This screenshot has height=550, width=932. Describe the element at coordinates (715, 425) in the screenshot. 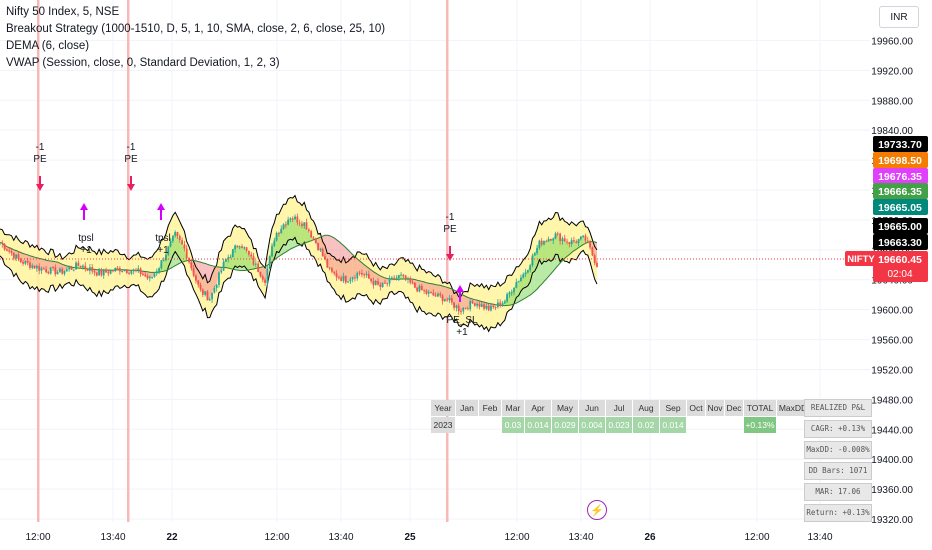

I see `table-cell-nov` at that location.